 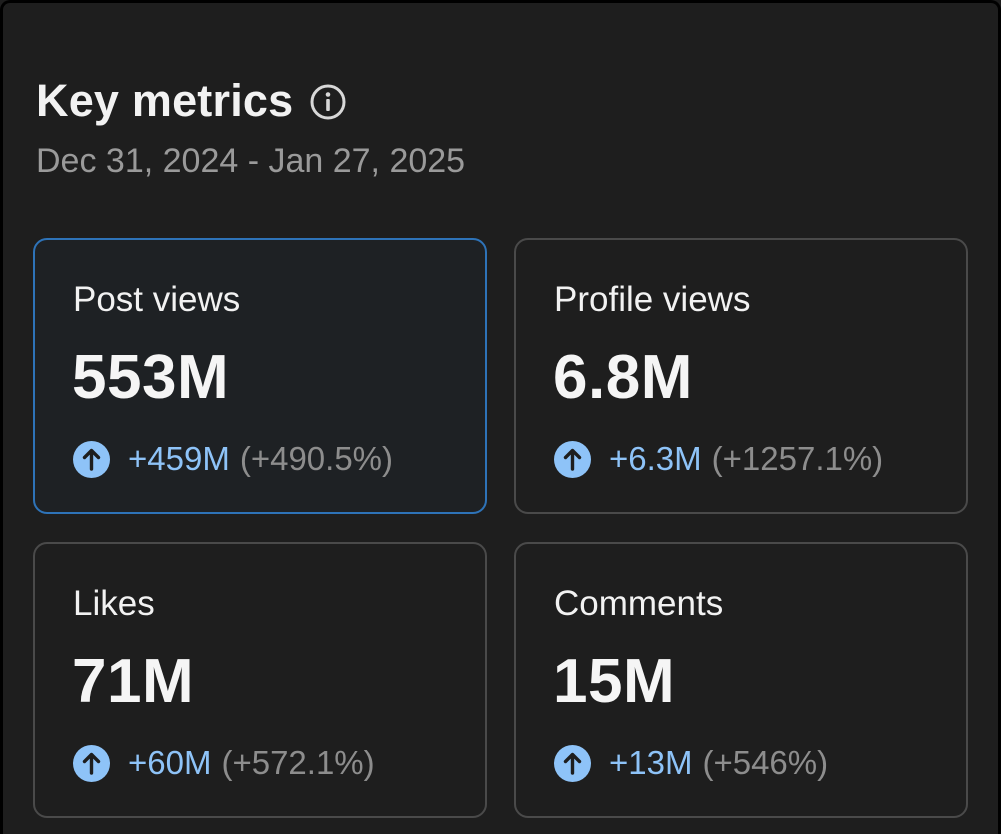 I want to click on info-icon, so click(x=328, y=102).